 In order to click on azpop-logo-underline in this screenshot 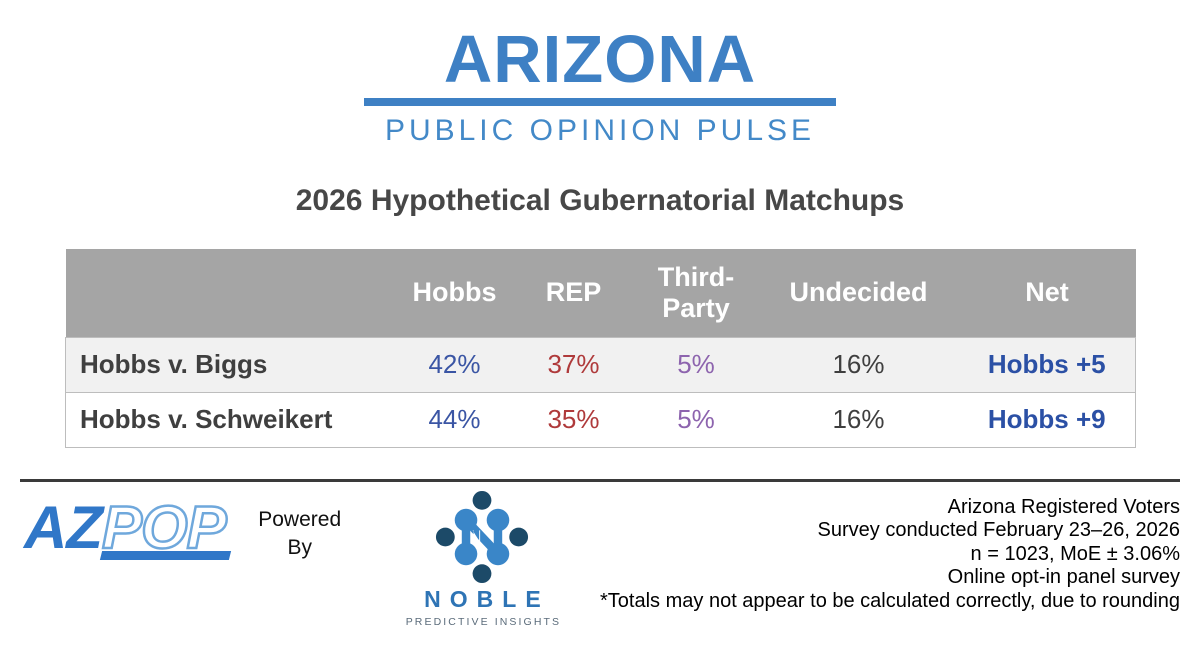, I will do `click(165, 555)`.